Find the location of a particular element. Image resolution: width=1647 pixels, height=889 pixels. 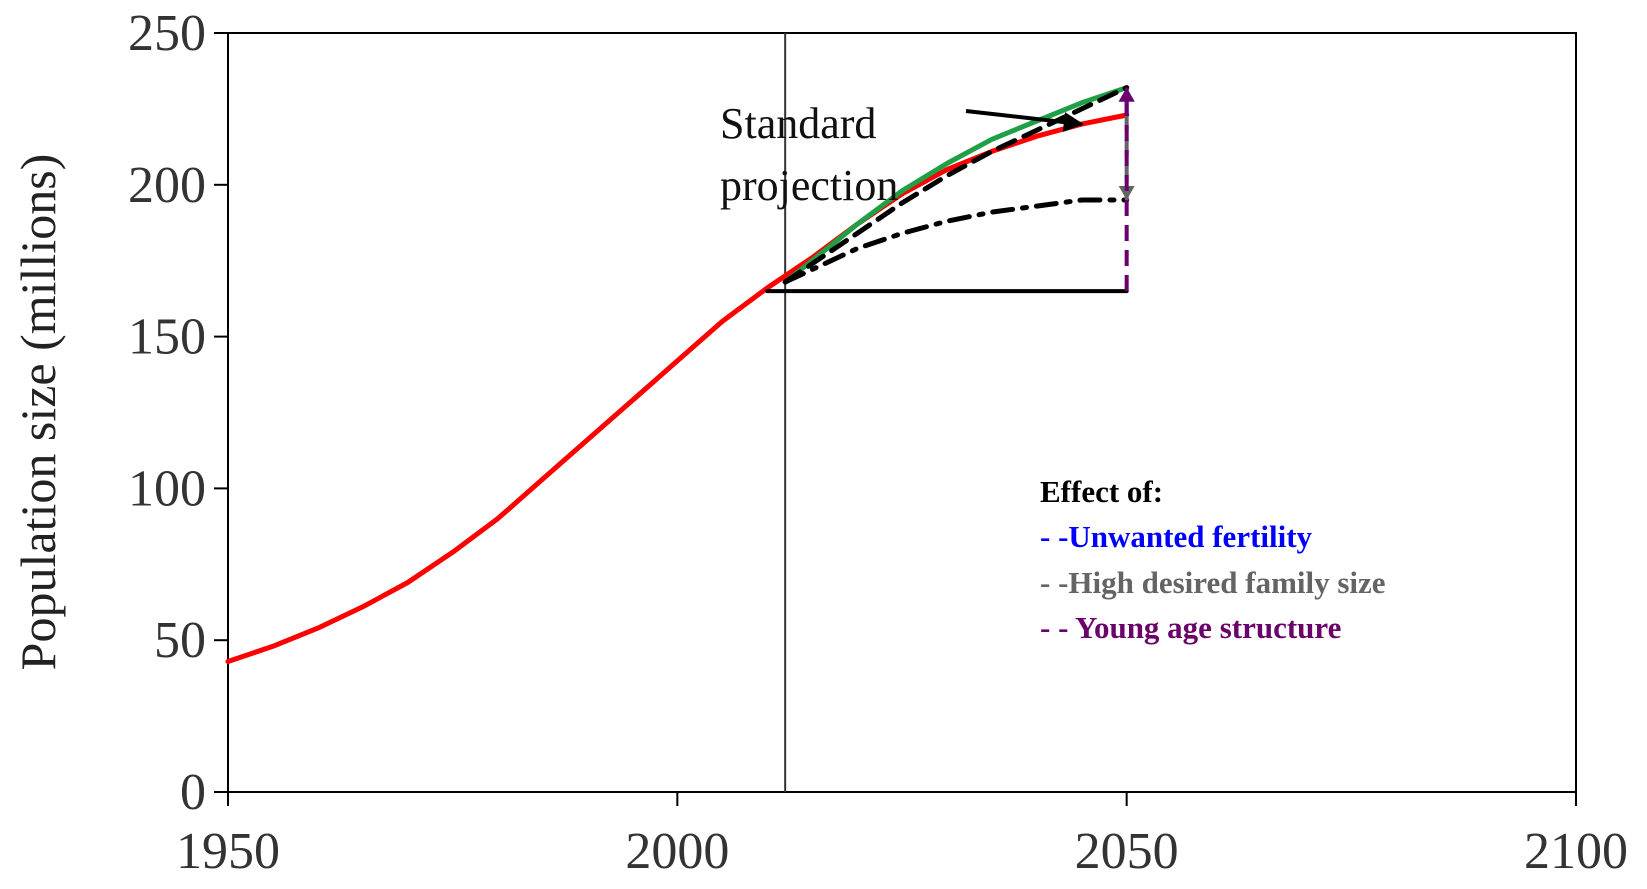

legend-label: Unwanted fertility is located at coordinates (1190, 536).